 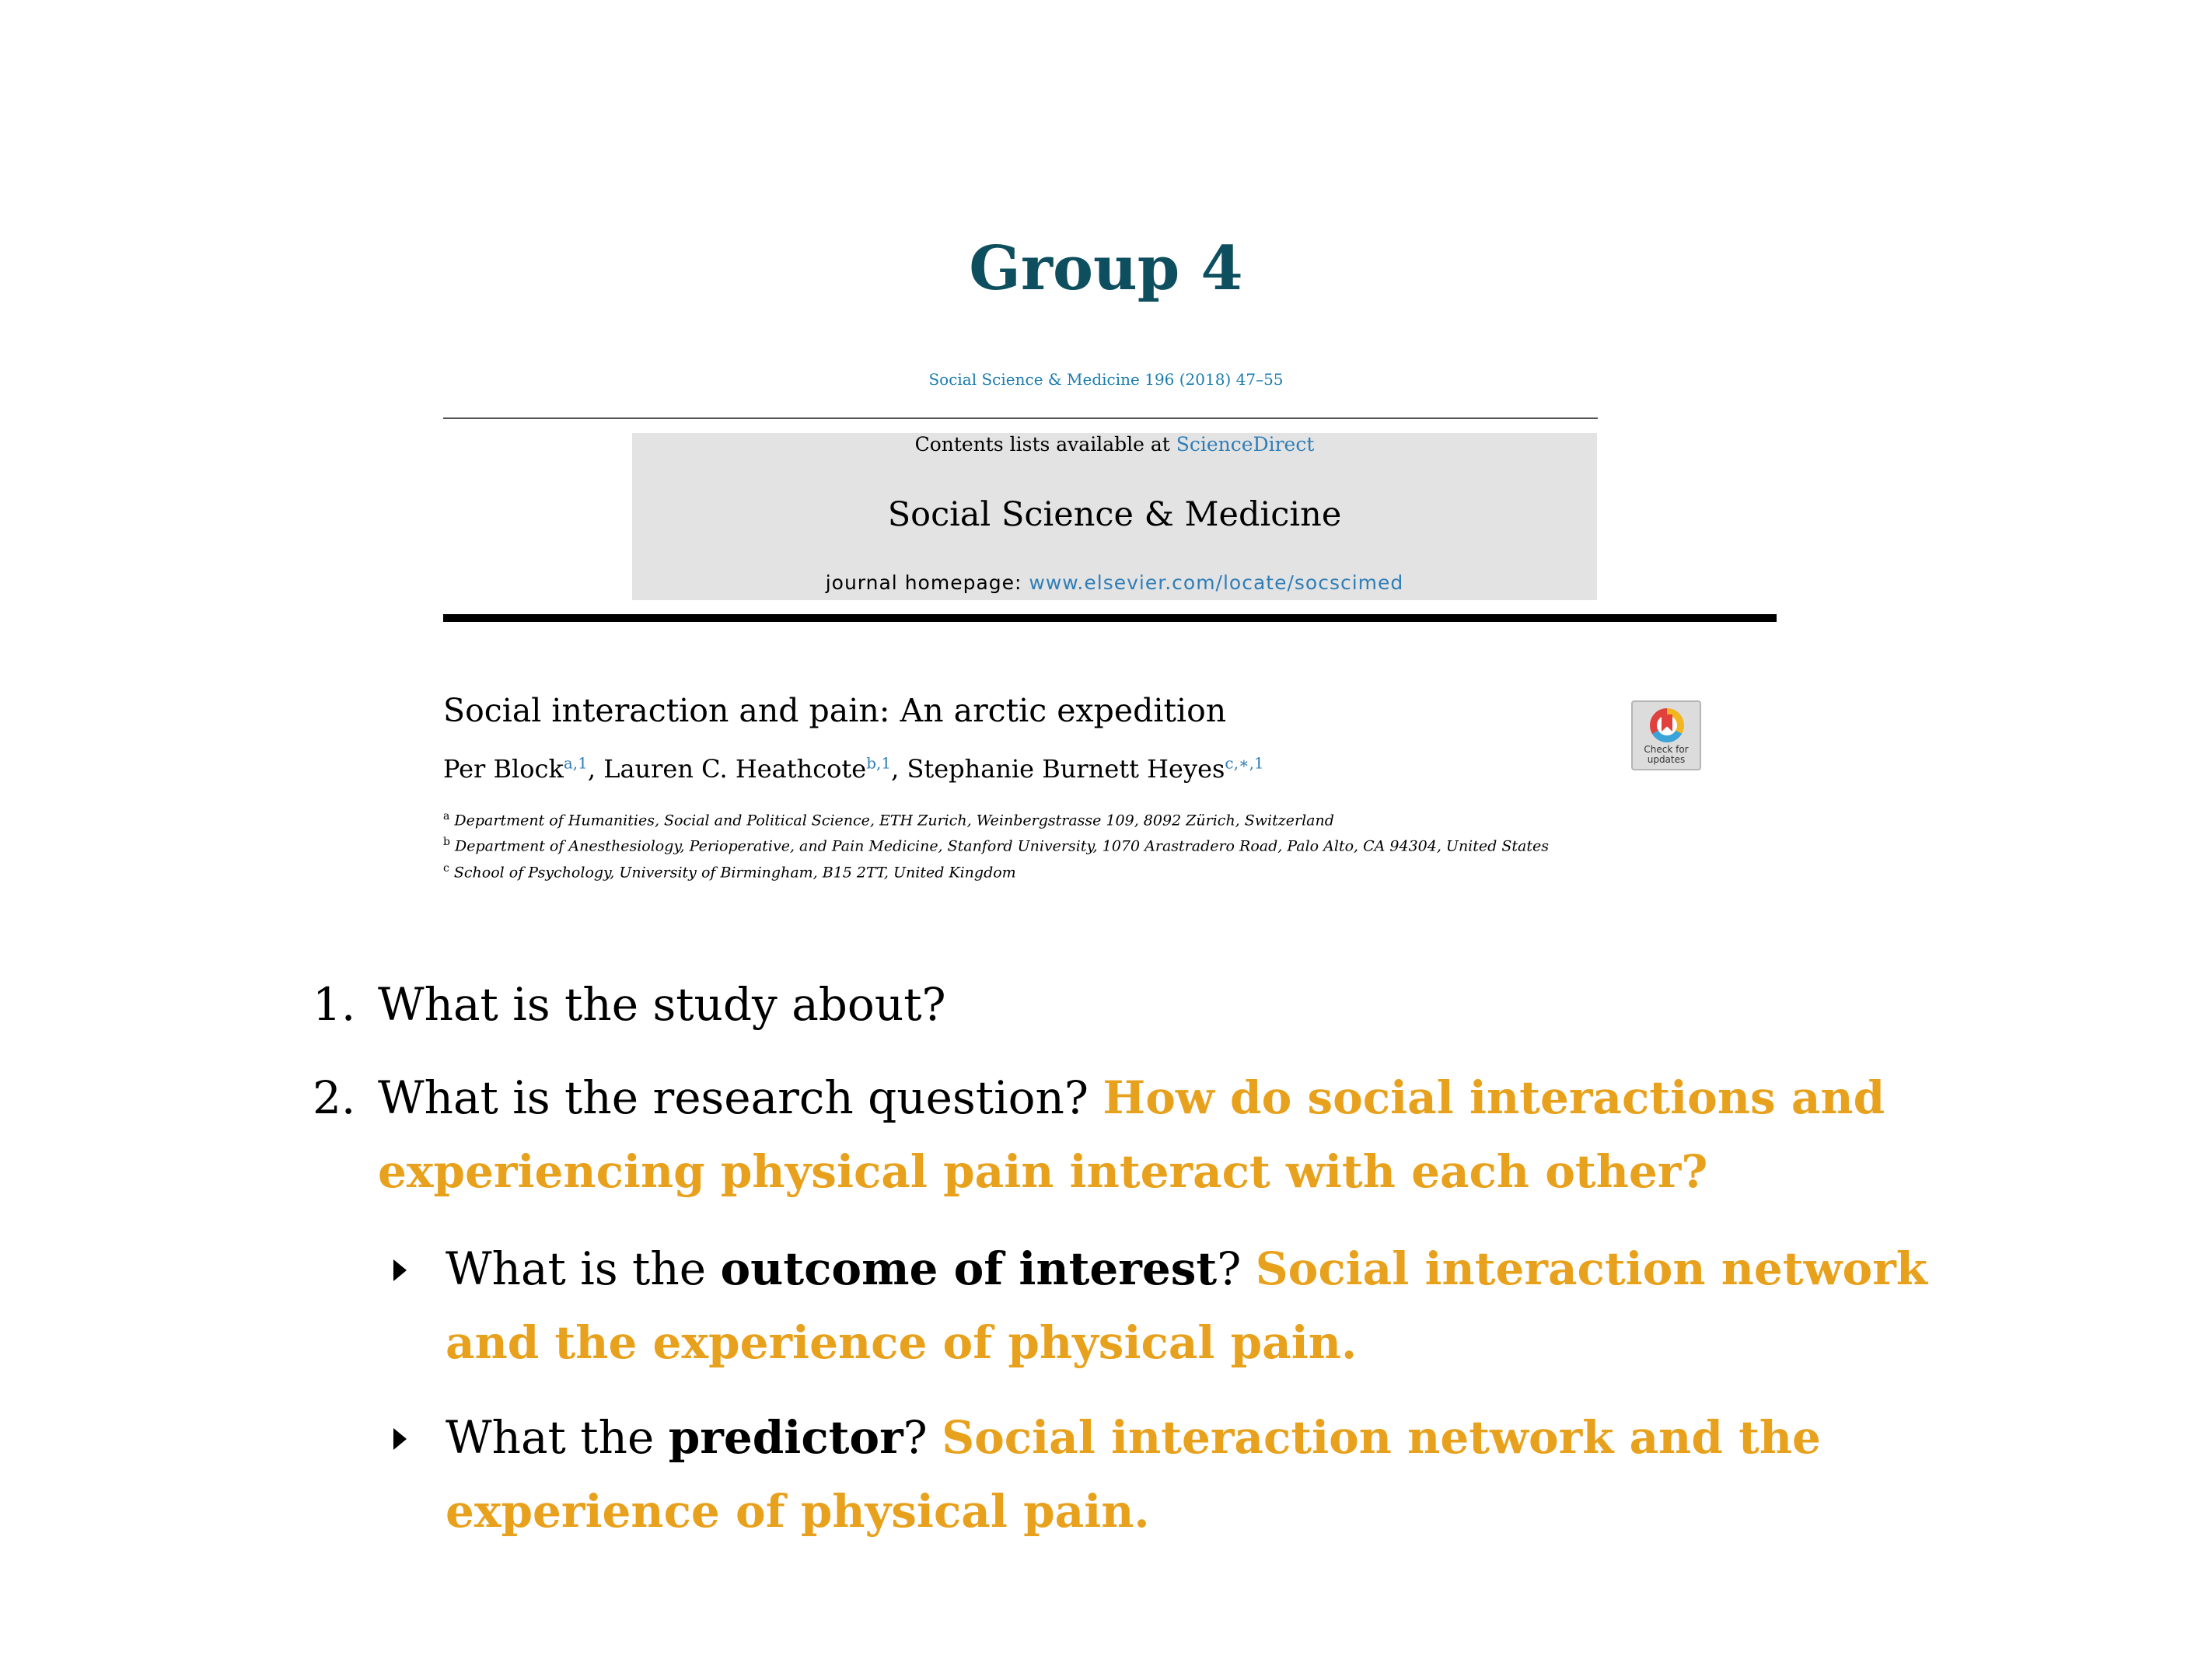 I want to click on check-updates-label: Check for updates, so click(x=1666, y=755).